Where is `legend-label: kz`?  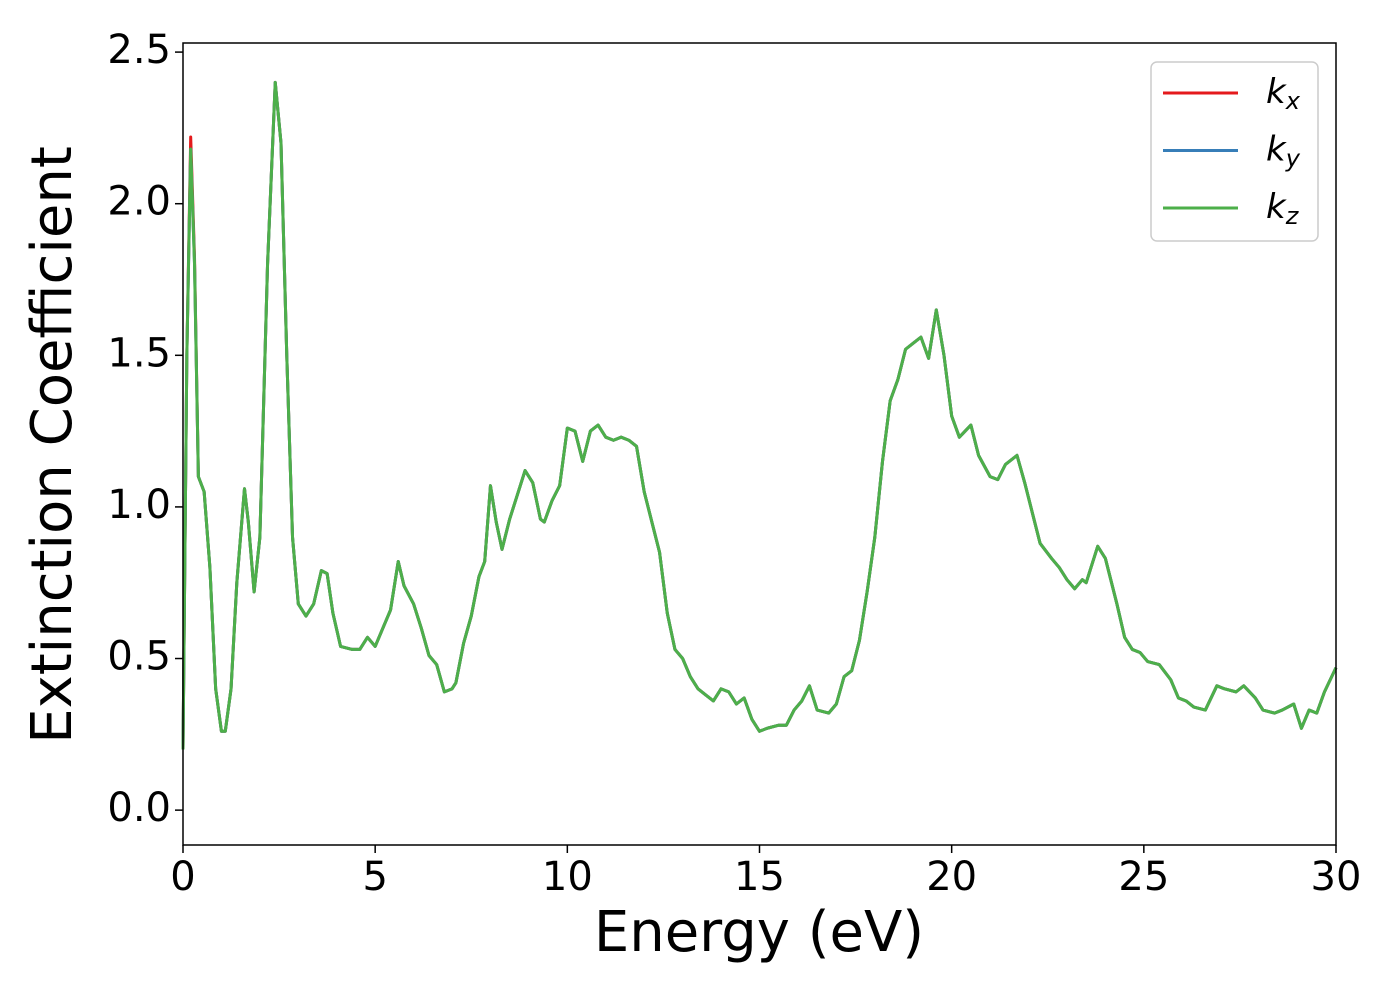 legend-label: kz is located at coordinates (1283, 209).